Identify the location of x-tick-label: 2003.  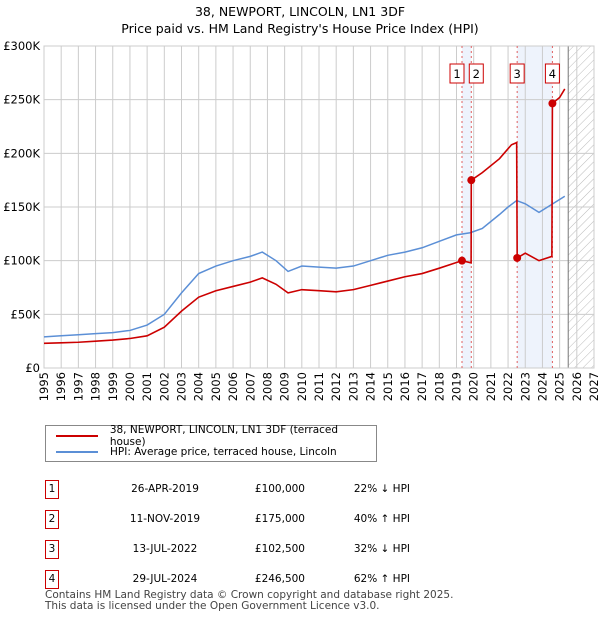
(182, 386).